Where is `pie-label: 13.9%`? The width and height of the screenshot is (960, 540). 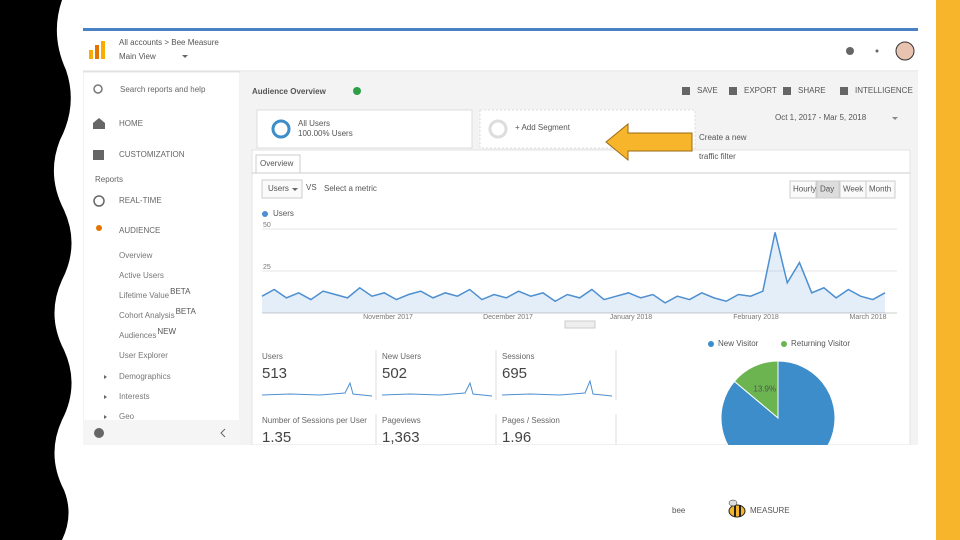 pie-label: 13.9% is located at coordinates (764, 389).